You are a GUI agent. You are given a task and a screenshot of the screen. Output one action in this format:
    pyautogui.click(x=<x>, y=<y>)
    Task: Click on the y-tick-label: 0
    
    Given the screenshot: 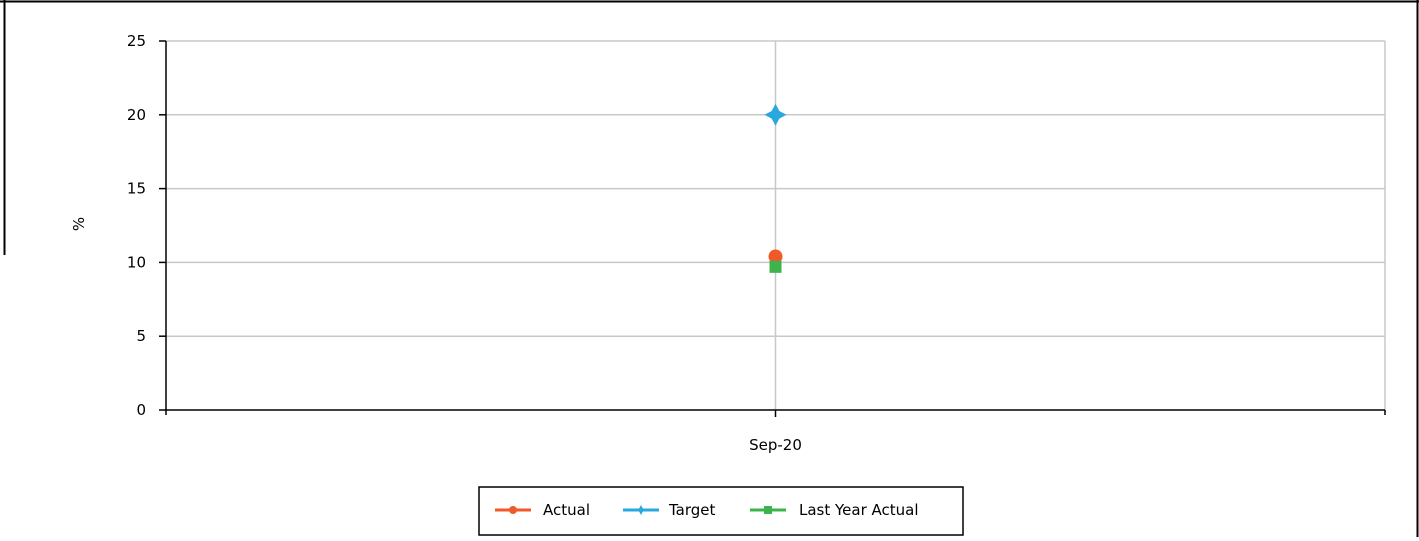 What is the action you would take?
    pyautogui.click(x=141, y=410)
    